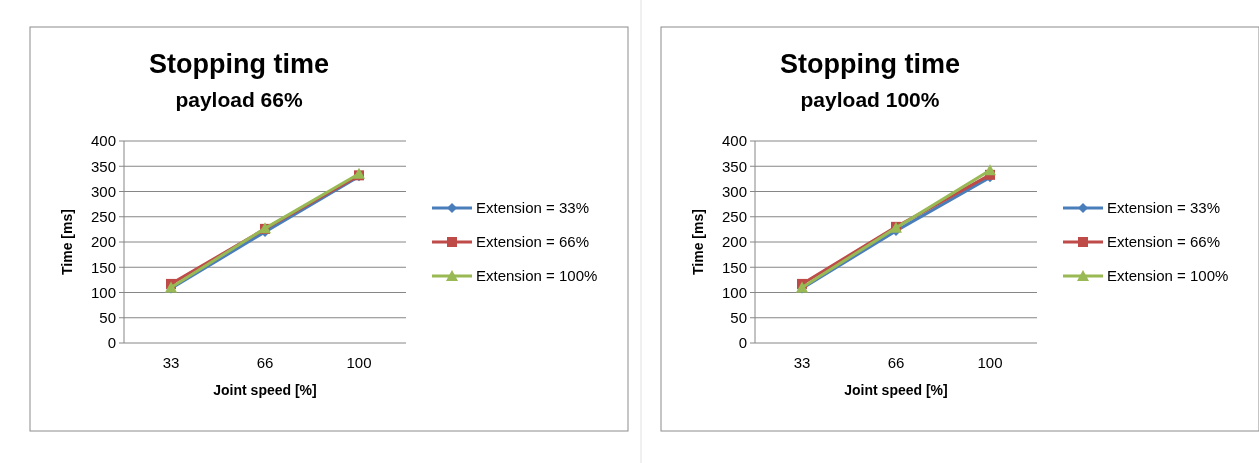 This screenshot has height=463, width=1259. Describe the element at coordinates (990, 170) in the screenshot. I see `point` at that location.